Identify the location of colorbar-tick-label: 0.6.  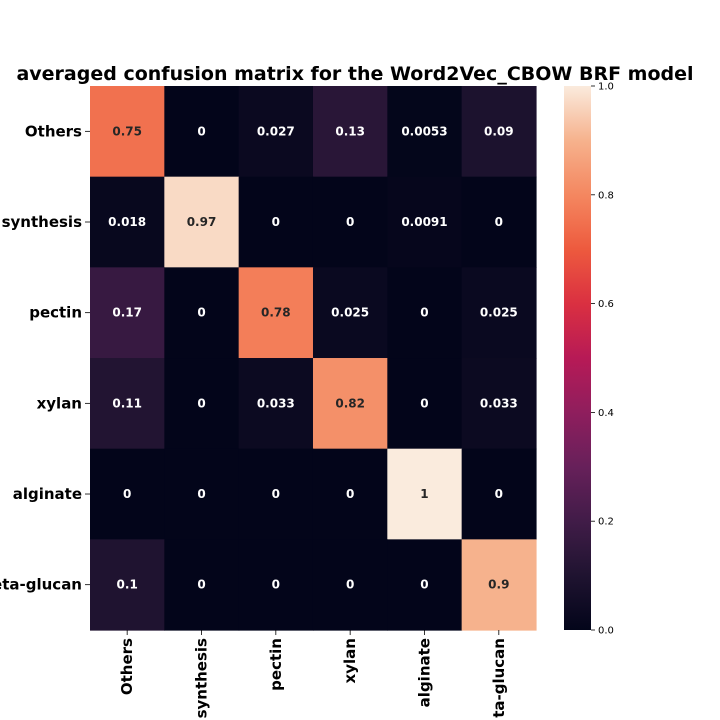
(606, 304).